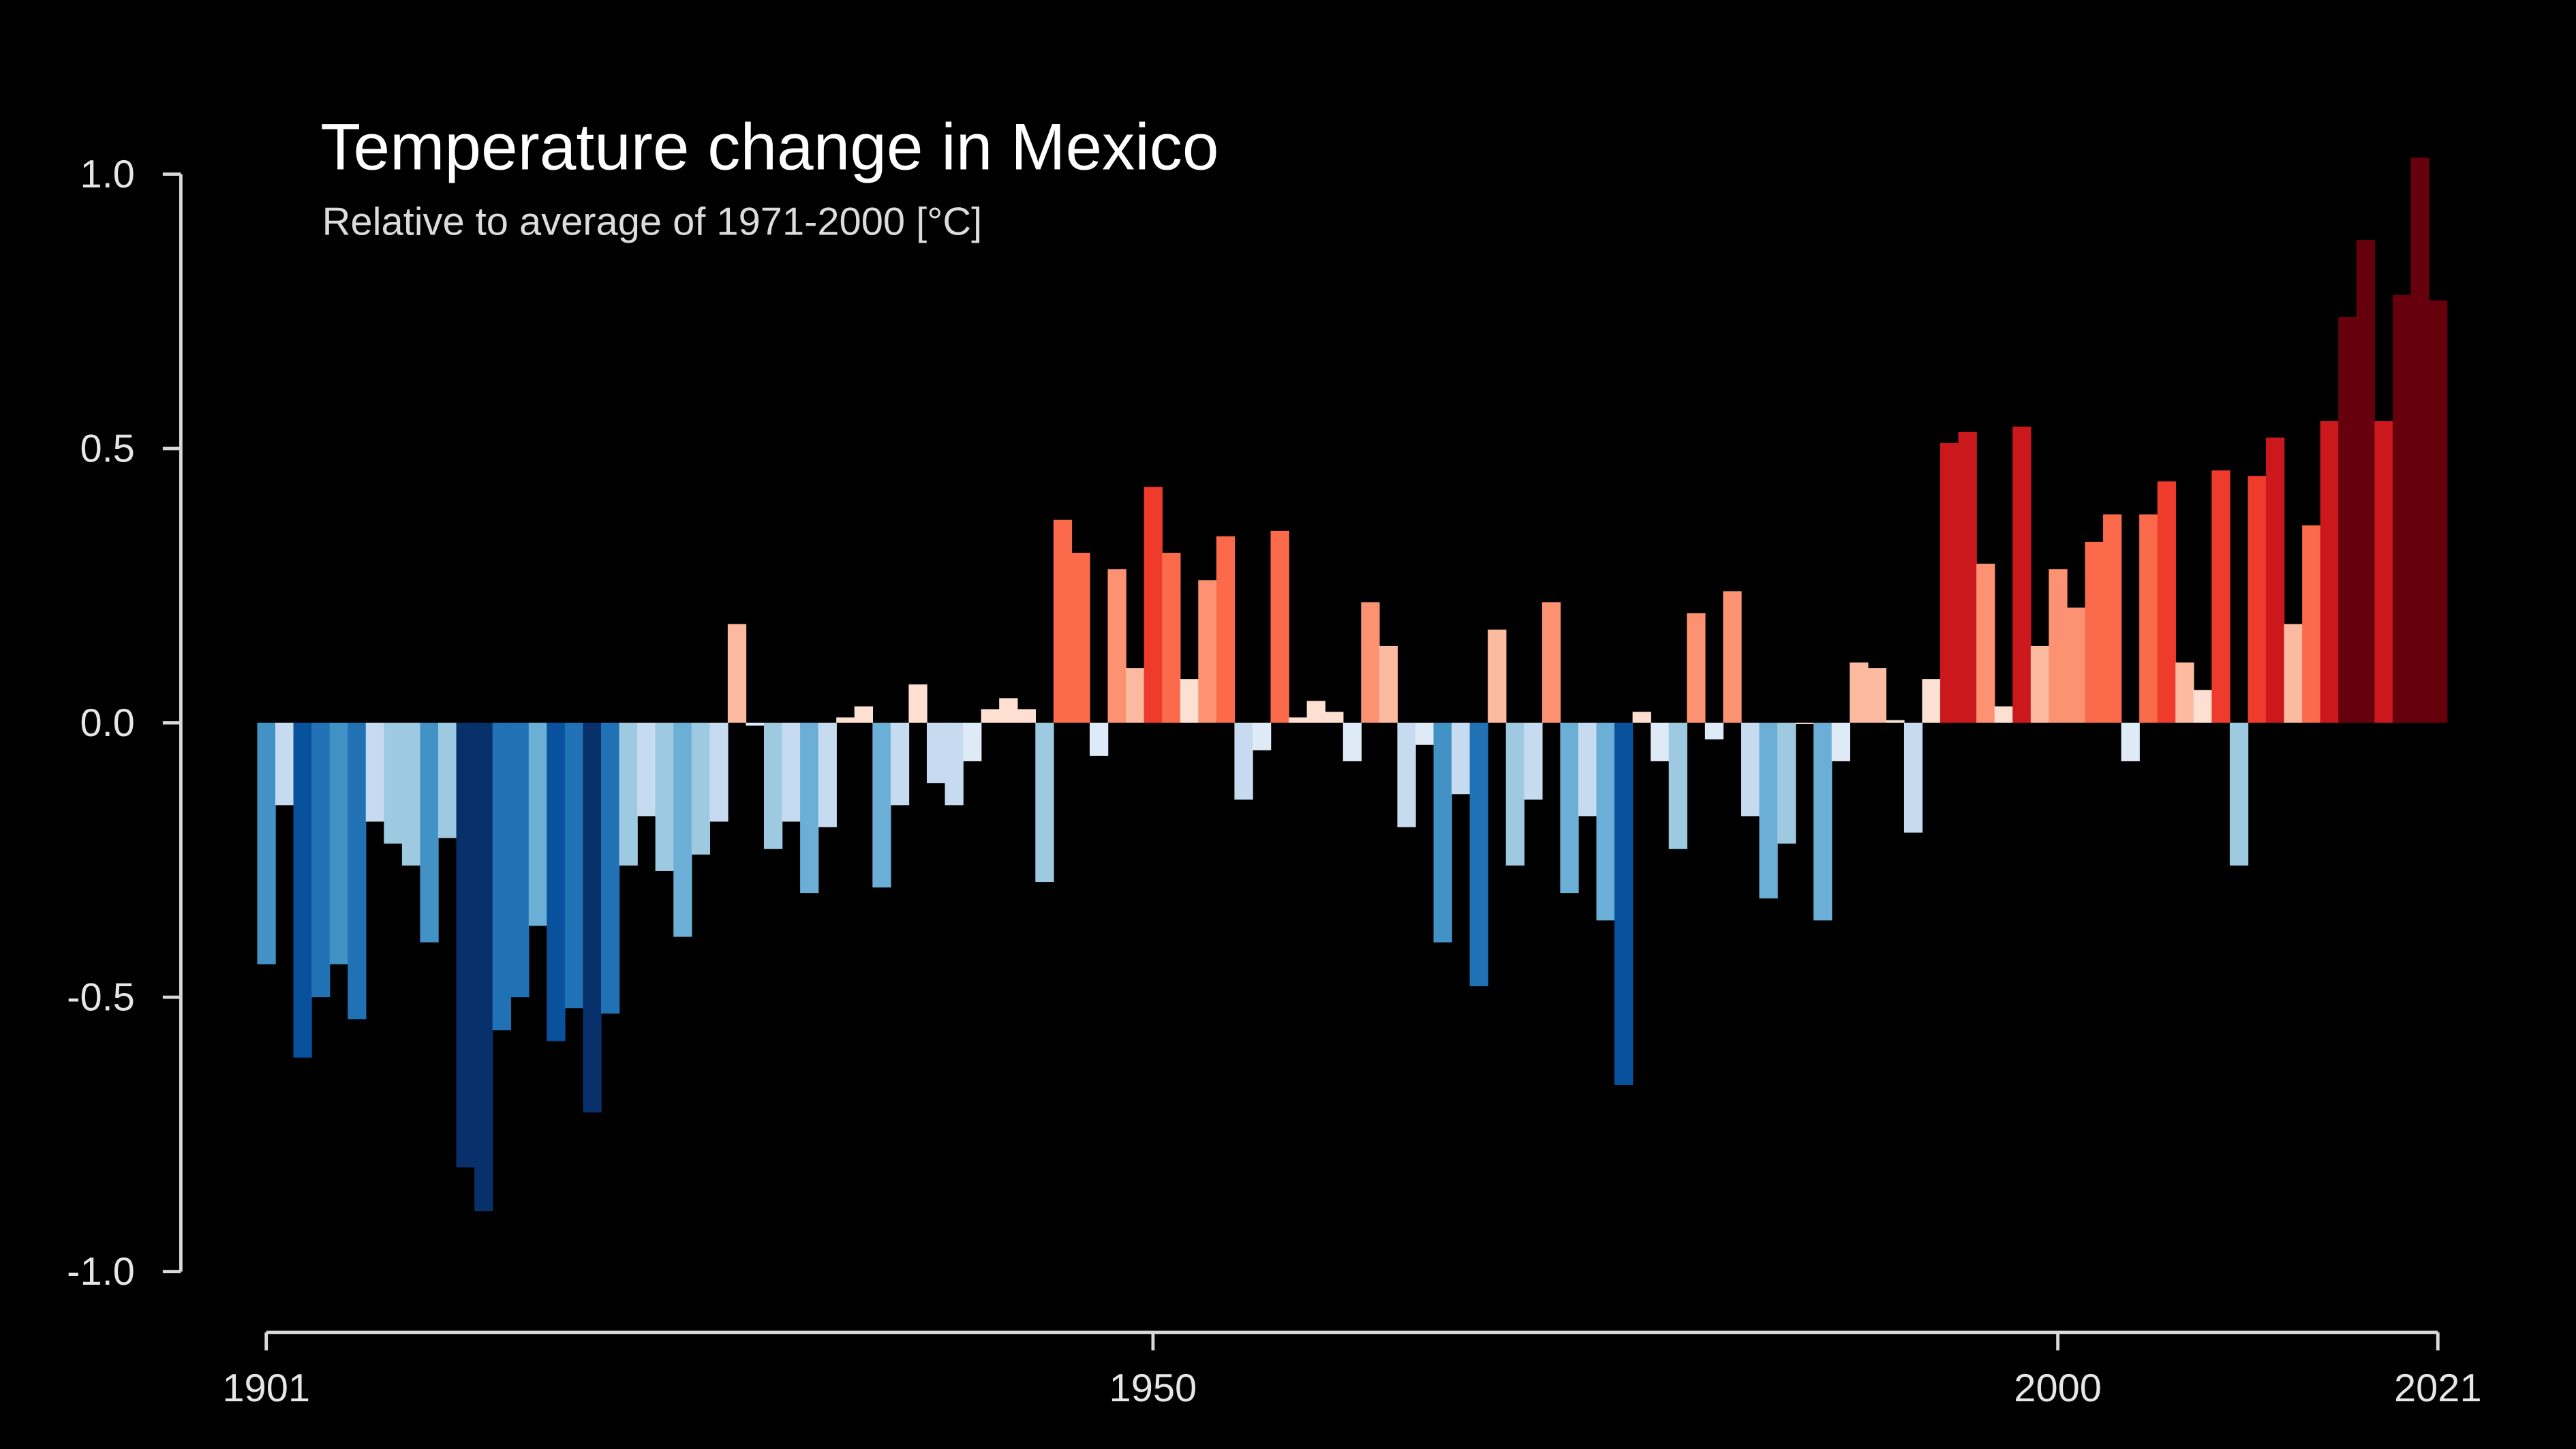  What do you see at coordinates (1750, 770) in the screenshot?
I see `bar-1983` at bounding box center [1750, 770].